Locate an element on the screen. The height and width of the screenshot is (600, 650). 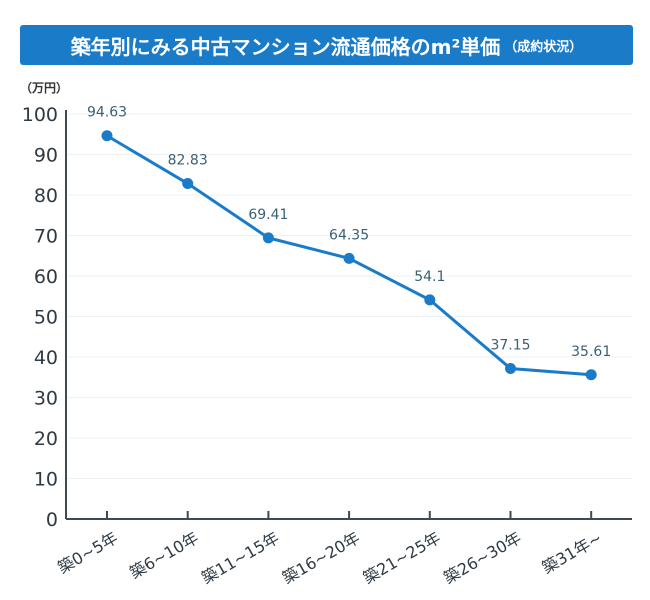
chart-title: 築年別にみる中古マンション流通価格のm²単価 （成約状況） is located at coordinates (326, 45).